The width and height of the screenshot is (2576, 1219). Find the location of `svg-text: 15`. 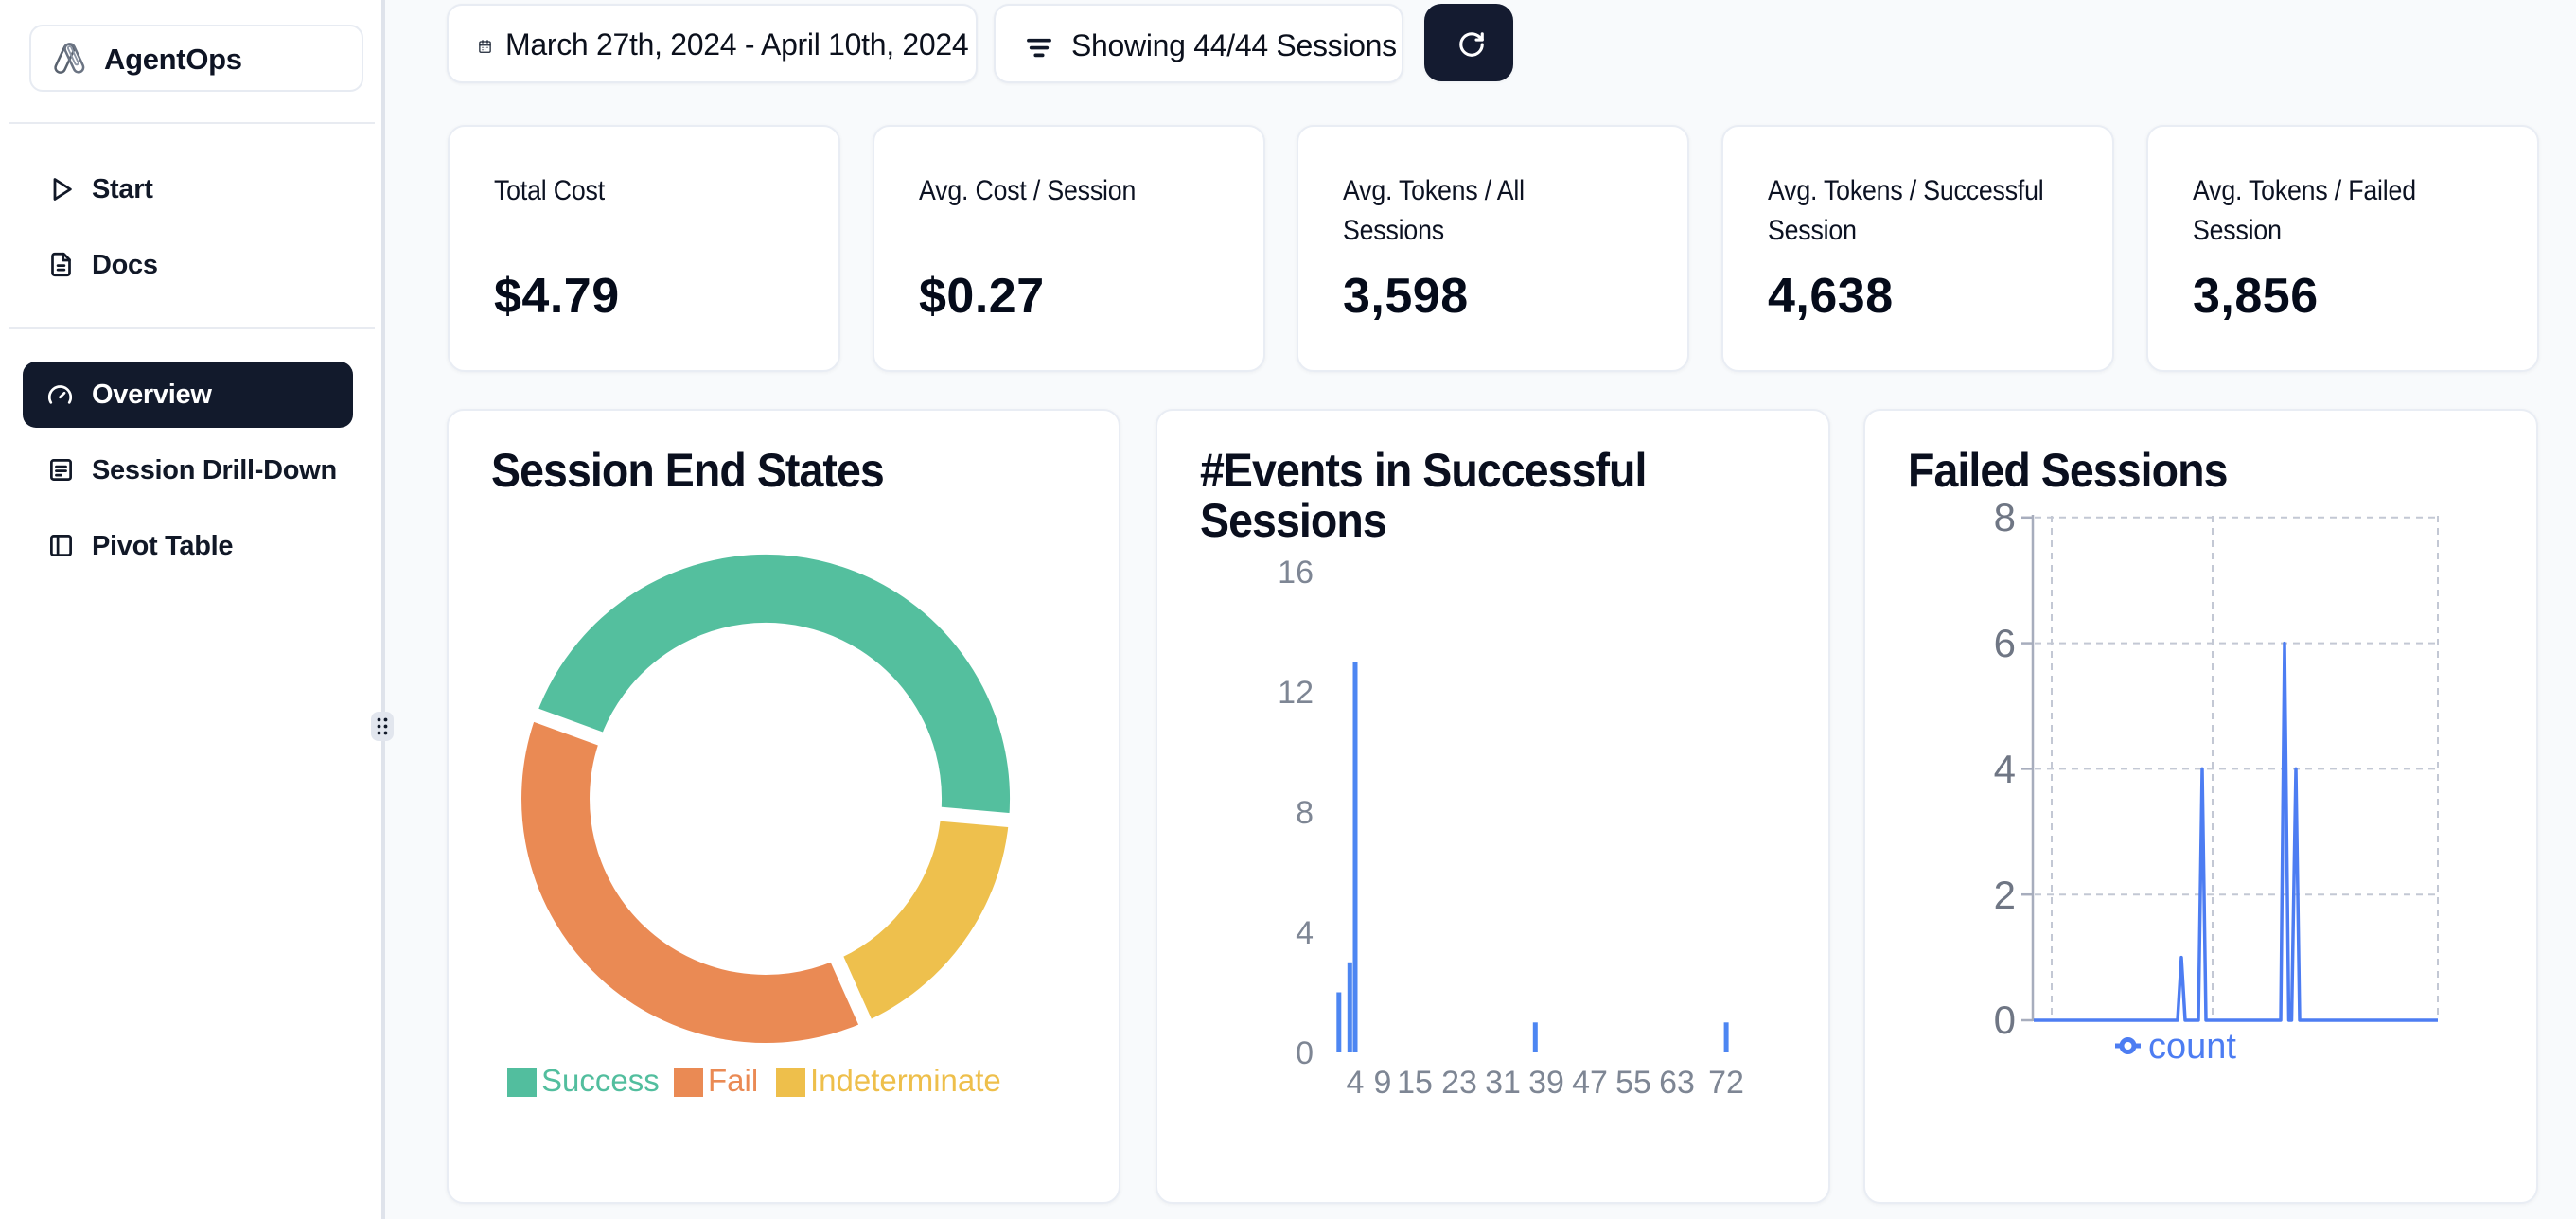

svg-text: 15 is located at coordinates (1415, 1083).